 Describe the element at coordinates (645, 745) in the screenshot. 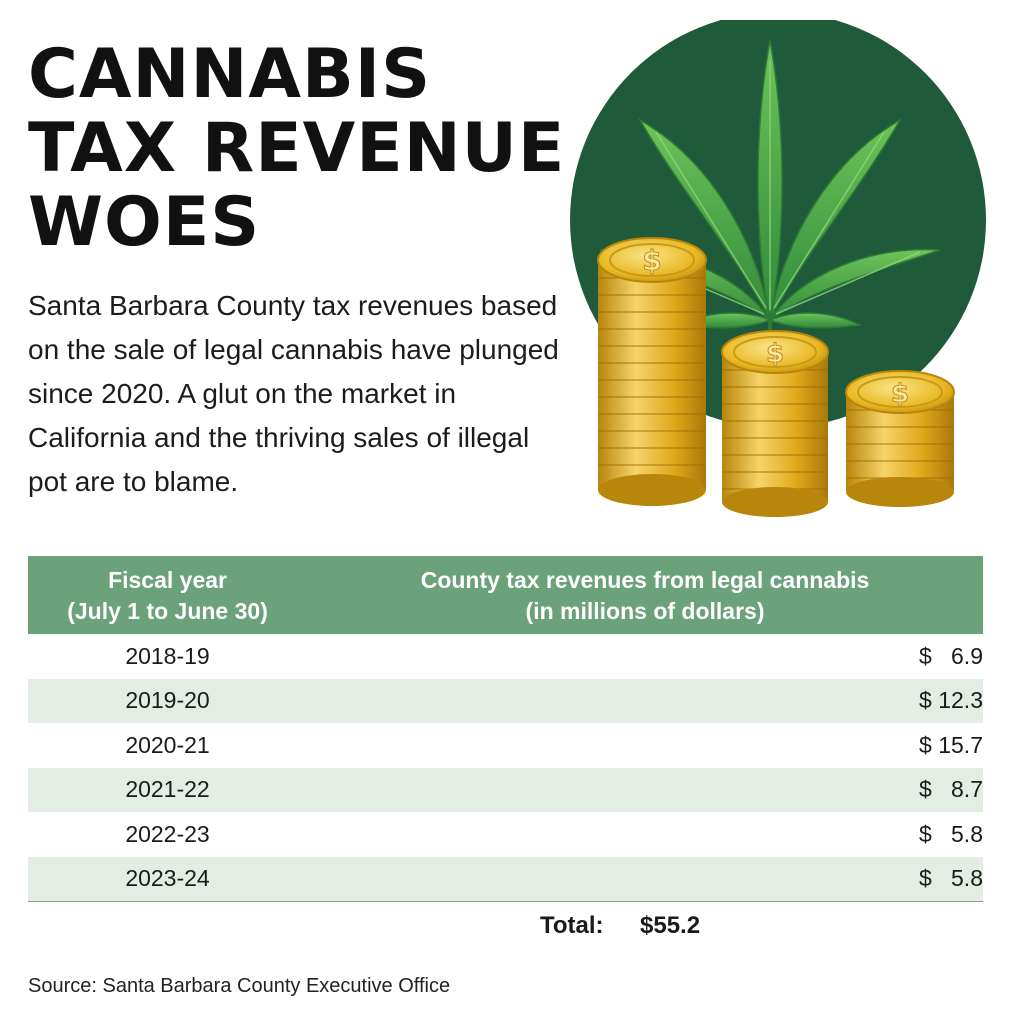

I see `value-cell: $ 15.7` at that location.